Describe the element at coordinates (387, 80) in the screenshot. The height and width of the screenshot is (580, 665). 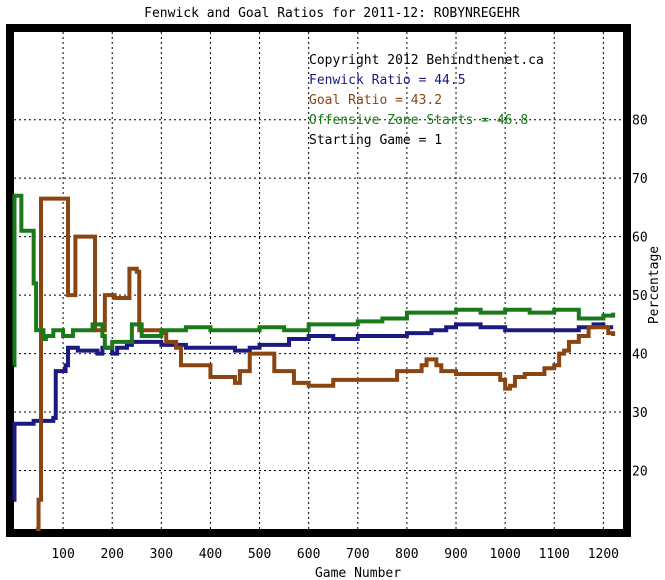
I see `annotation-1: Fenwick Ratio = 44.5` at that location.